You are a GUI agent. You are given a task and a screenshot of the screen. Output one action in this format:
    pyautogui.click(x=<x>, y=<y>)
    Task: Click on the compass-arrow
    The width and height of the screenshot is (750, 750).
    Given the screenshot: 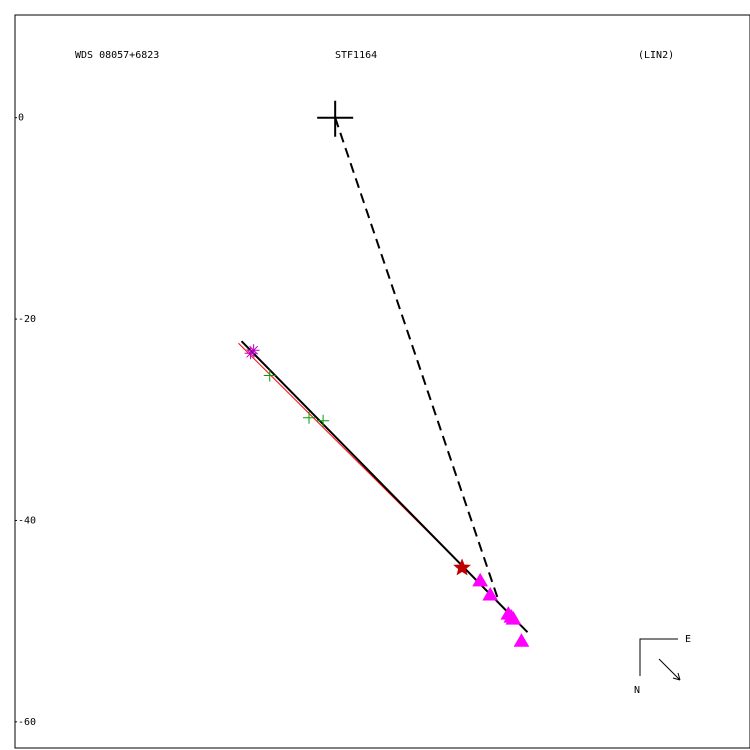 What is the action you would take?
    pyautogui.click(x=669, y=669)
    